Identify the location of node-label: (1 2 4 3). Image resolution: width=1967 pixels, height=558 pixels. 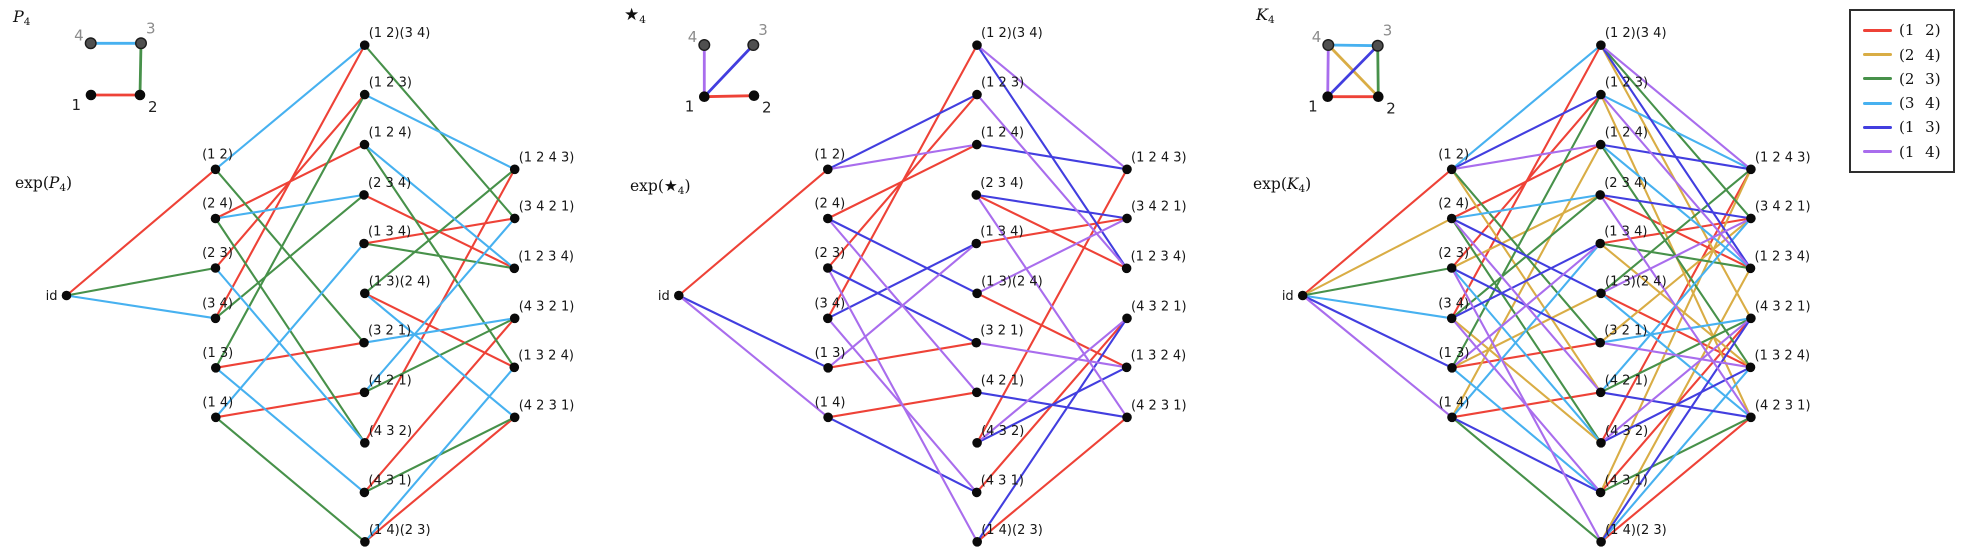
(1783, 157).